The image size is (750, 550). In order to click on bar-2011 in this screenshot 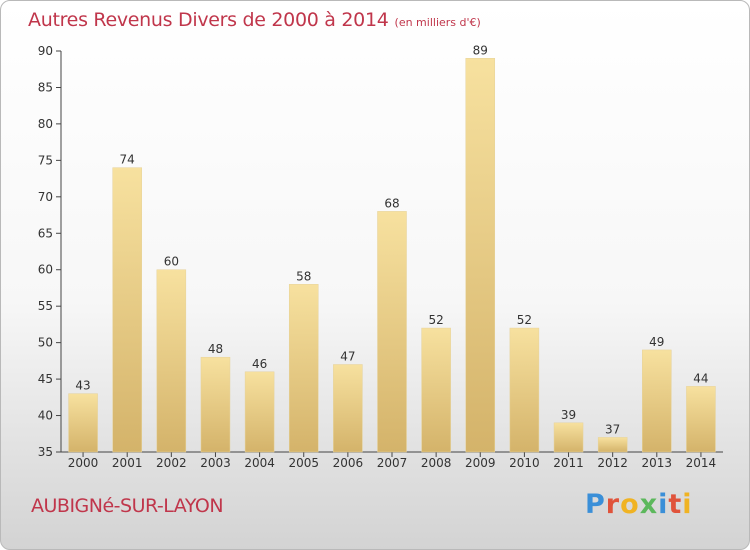, I will do `click(568, 437)`.